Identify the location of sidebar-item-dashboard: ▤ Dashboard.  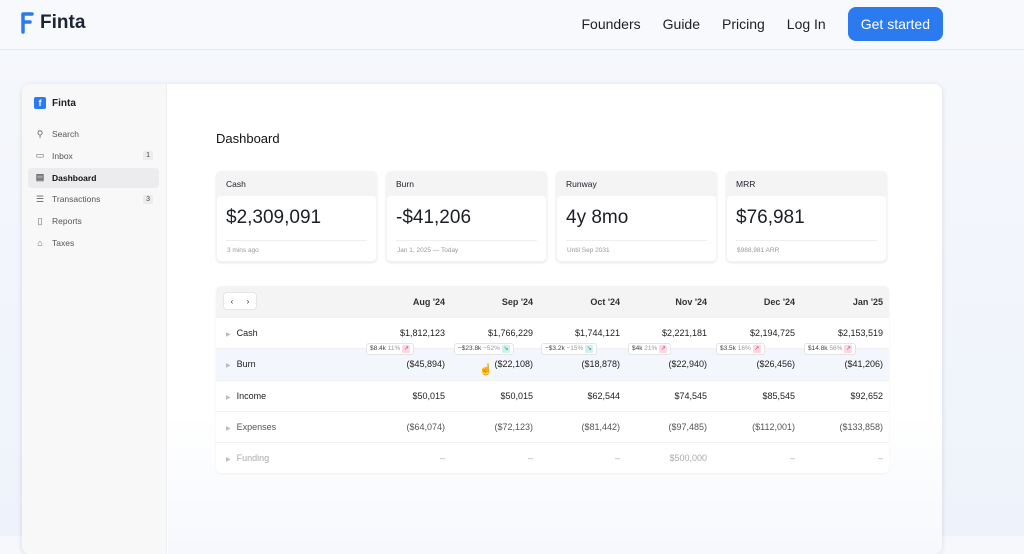
(93, 177).